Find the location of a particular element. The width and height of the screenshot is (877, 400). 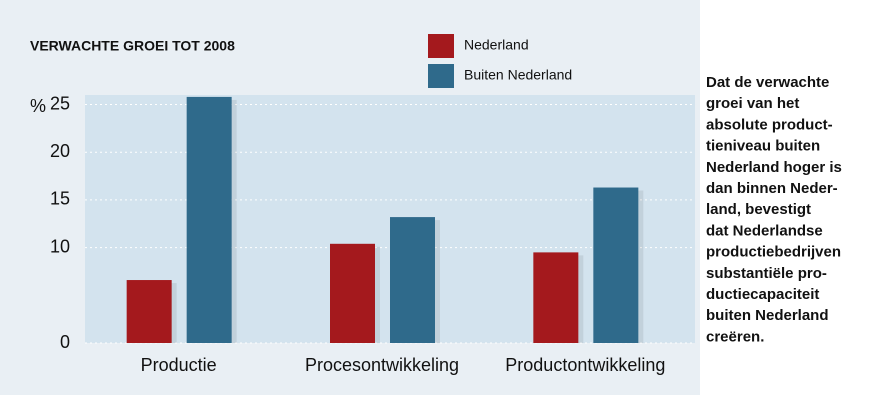

y-tick-label: 15 is located at coordinates (60, 199).